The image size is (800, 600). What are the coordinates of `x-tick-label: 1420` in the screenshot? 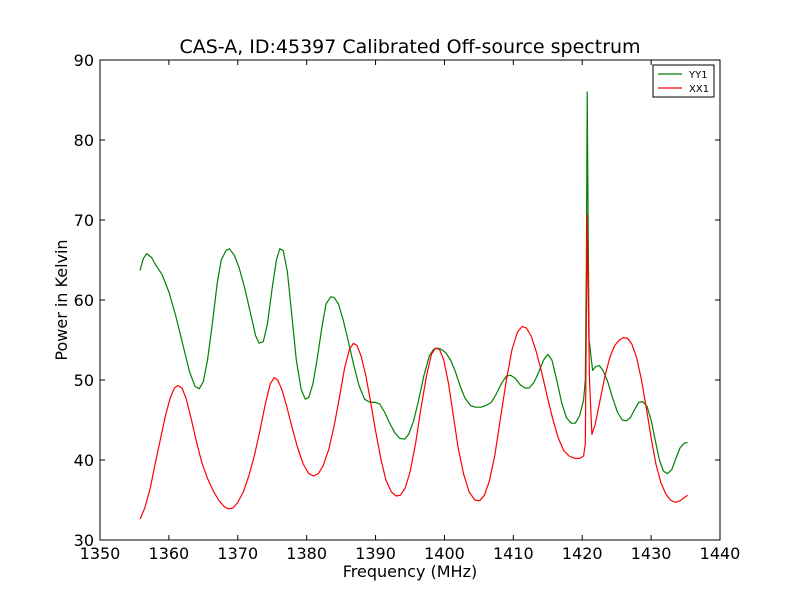 It's located at (582, 553).